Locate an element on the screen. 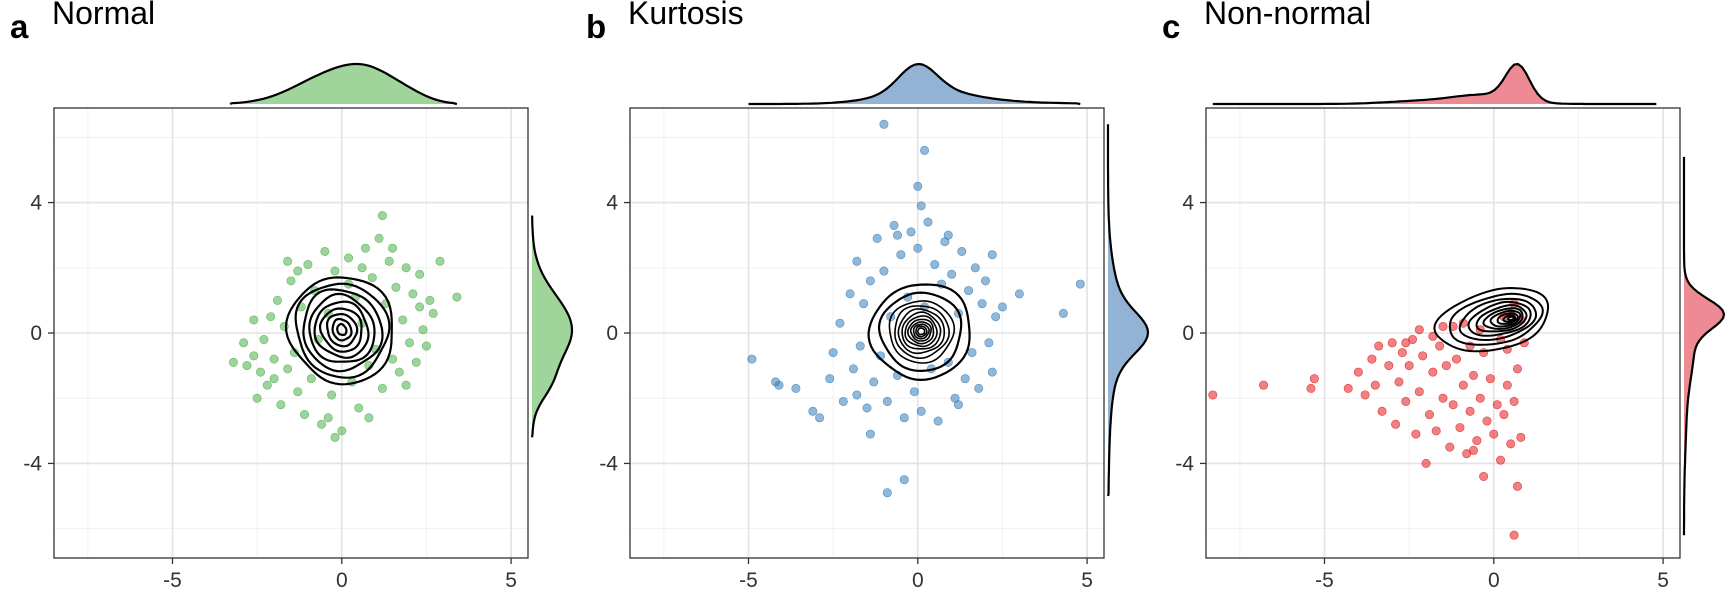  panel-letter-a: a is located at coordinates (19, 26).